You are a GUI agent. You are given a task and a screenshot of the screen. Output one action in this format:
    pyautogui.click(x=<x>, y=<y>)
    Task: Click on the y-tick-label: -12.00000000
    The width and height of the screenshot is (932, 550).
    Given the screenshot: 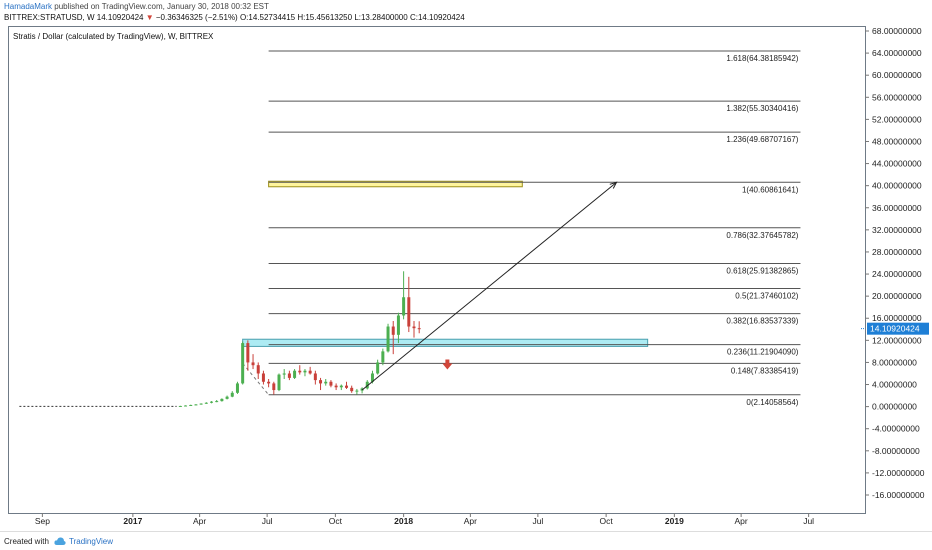 What is the action you would take?
    pyautogui.click(x=898, y=473)
    